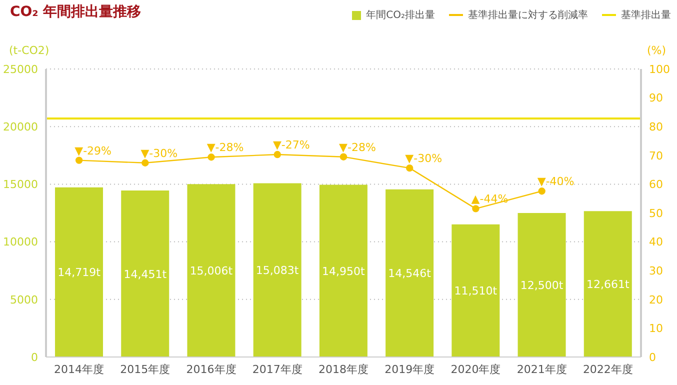 Image resolution: width=677 pixels, height=385 pixels. Describe the element at coordinates (29, 50) in the screenshot. I see `y-axis-title: (t-CO2)` at that location.